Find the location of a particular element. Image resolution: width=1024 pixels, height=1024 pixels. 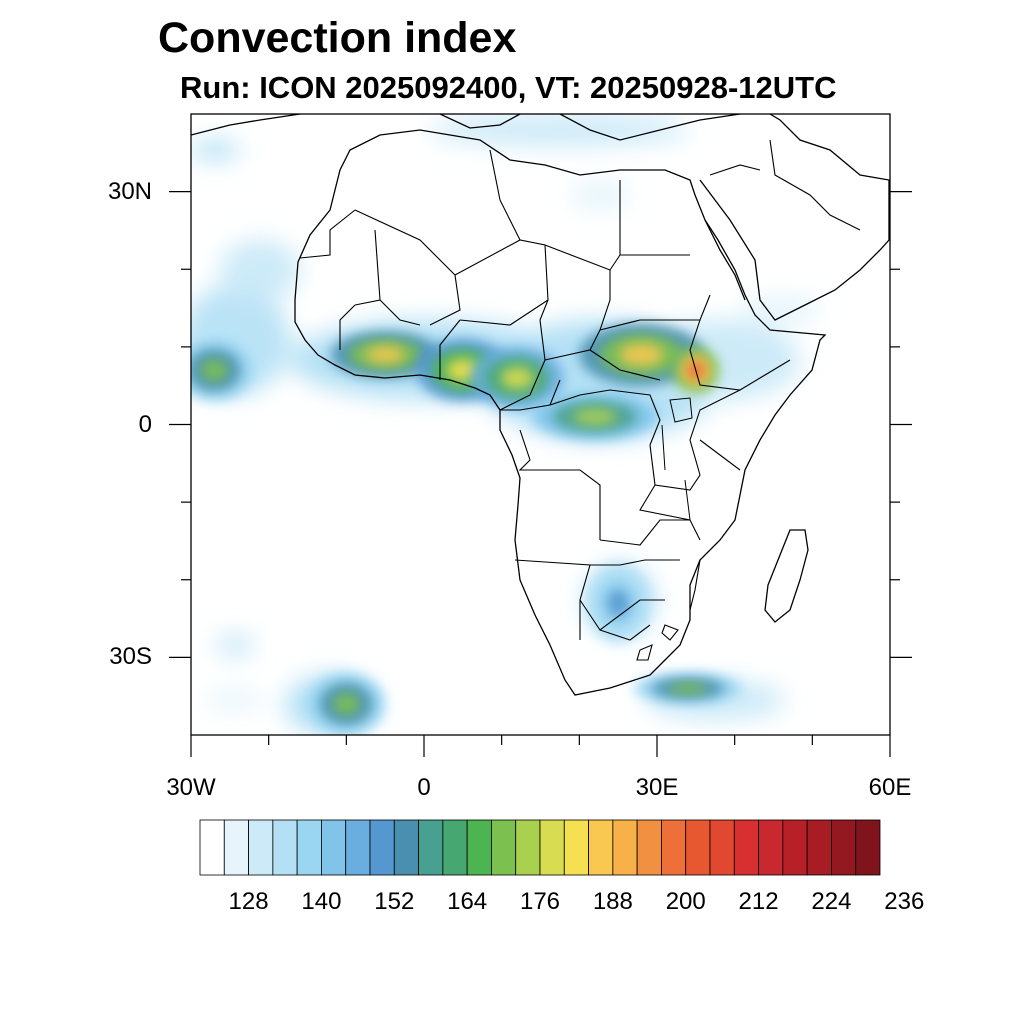

colorbar-label: 128 is located at coordinates (248, 901).